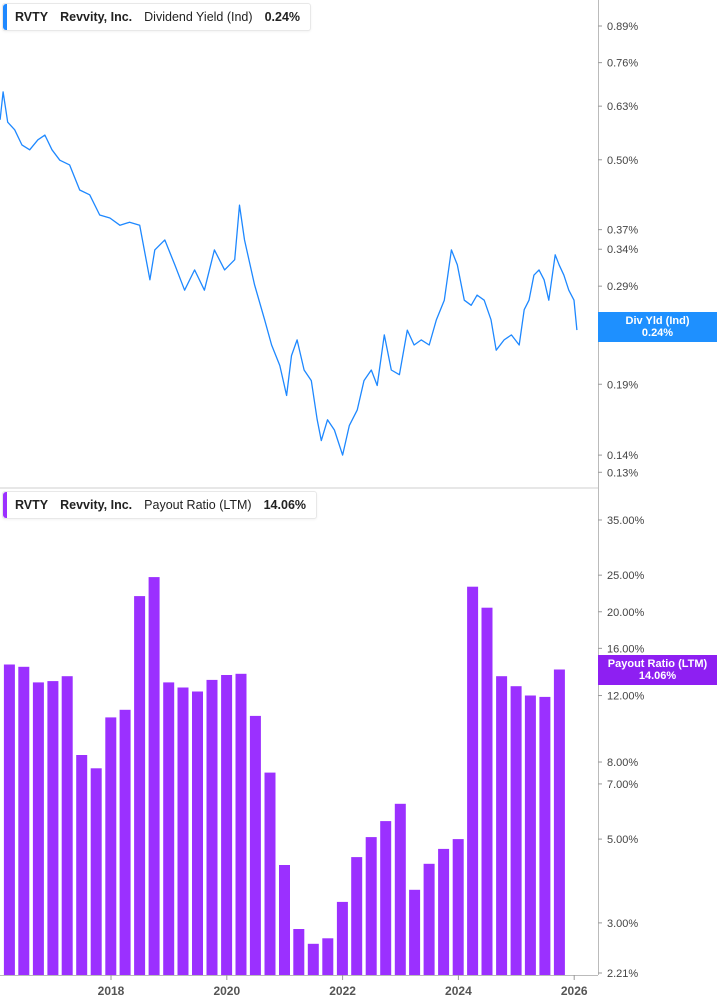  I want to click on y-tick-label: 5.00%, so click(622, 840).